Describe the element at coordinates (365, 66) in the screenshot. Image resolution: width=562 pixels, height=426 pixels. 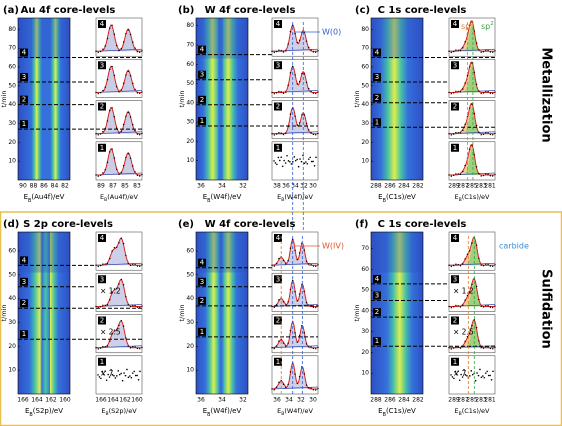
I see `y-tick-label: 60` at that location.